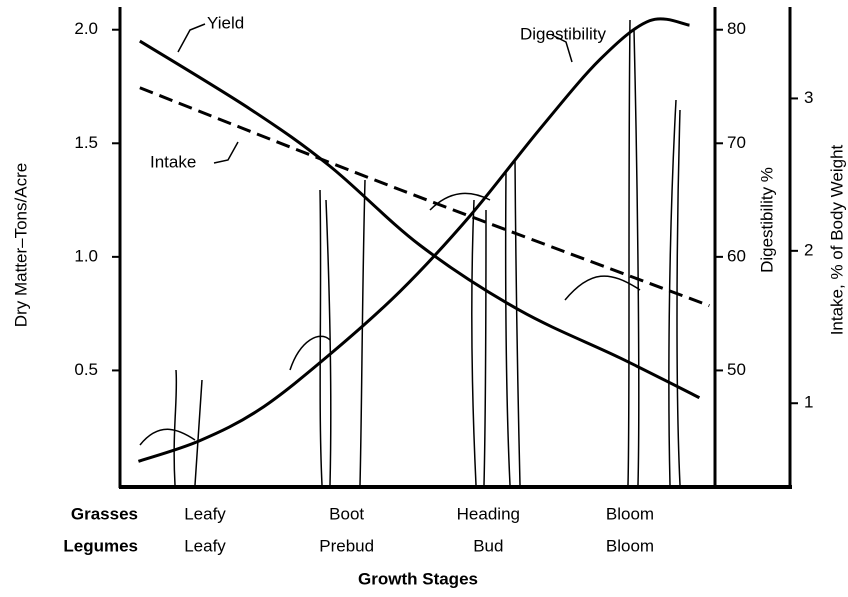 This screenshot has width=848, height=597. What do you see at coordinates (808, 97) in the screenshot?
I see `y3-tick-label: 3` at bounding box center [808, 97].